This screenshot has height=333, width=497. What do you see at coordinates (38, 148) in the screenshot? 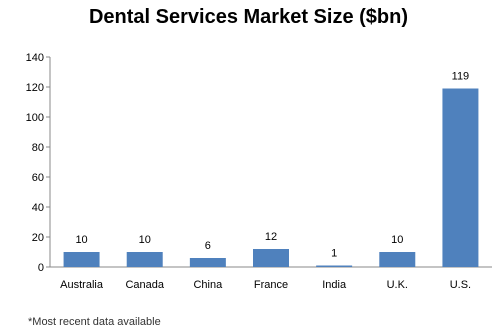
I see `y-tick-label: 80` at bounding box center [38, 148].